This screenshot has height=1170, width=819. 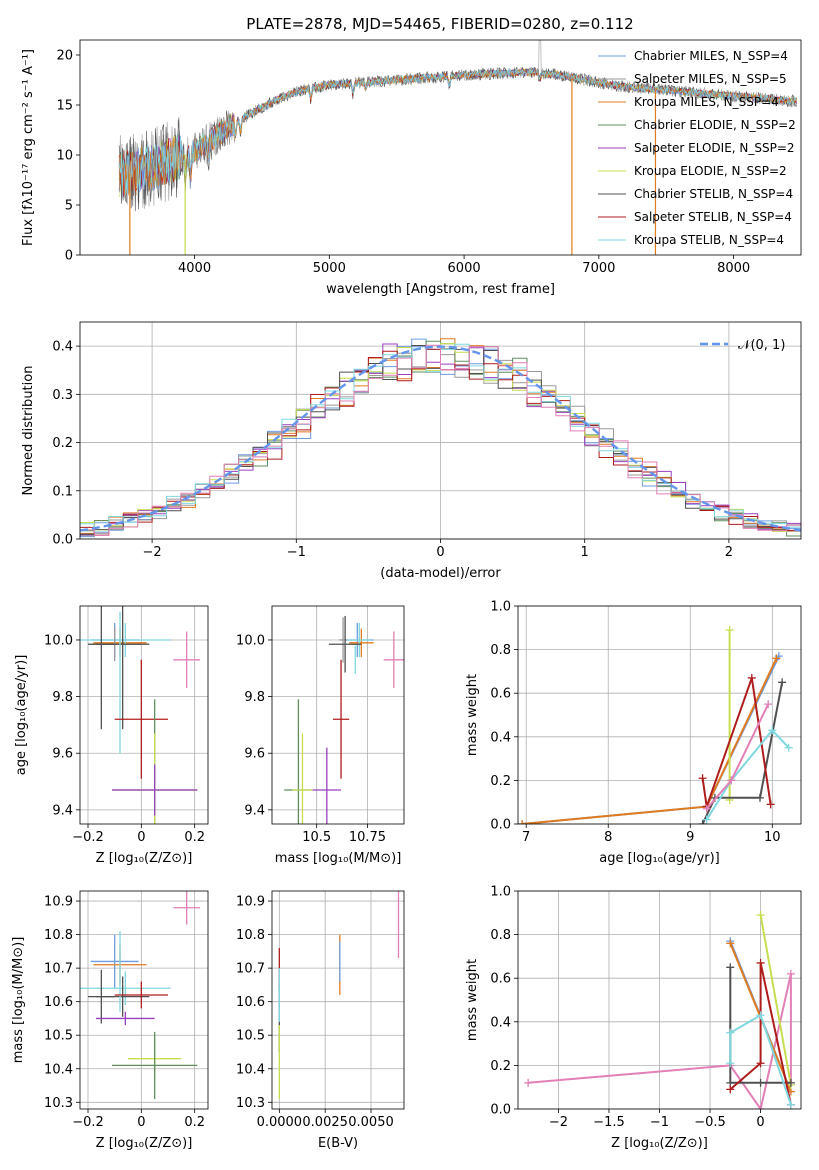 I want to click on x-tick-label: 2, so click(x=729, y=552).